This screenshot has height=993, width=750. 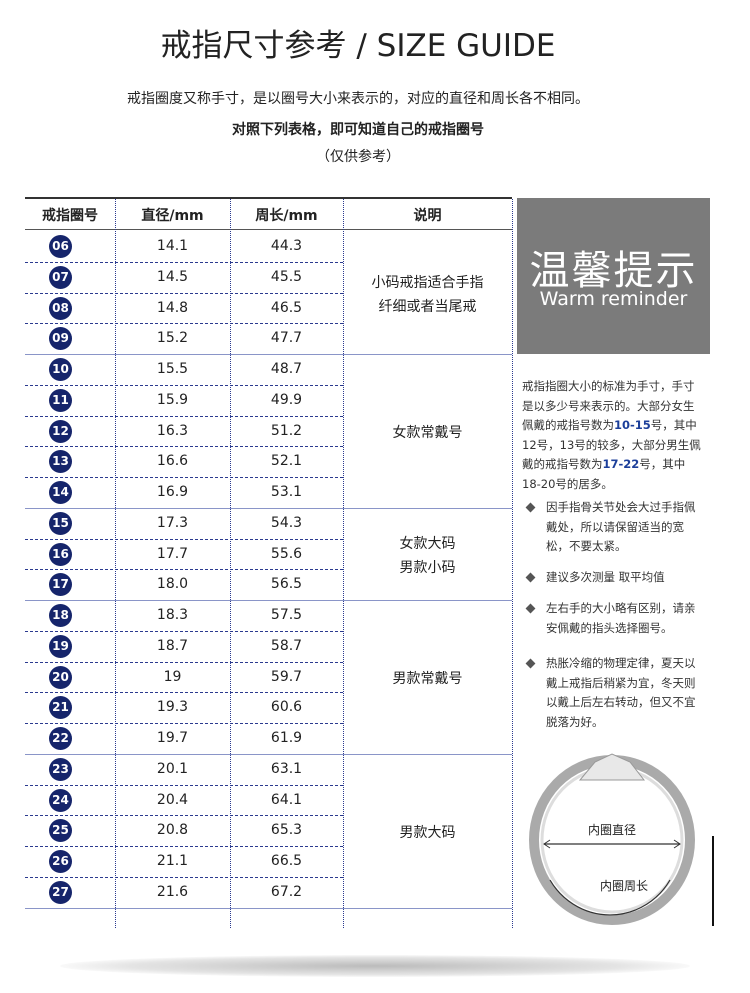 What do you see at coordinates (172, 584) in the screenshot?
I see `diameter: 18.0` at bounding box center [172, 584].